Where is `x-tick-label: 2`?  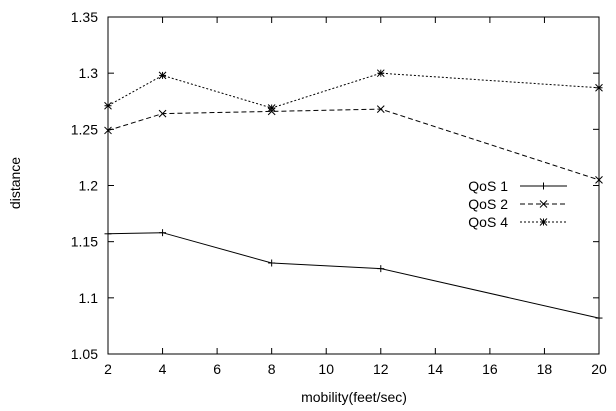 x-tick-label: 2 is located at coordinates (108, 369).